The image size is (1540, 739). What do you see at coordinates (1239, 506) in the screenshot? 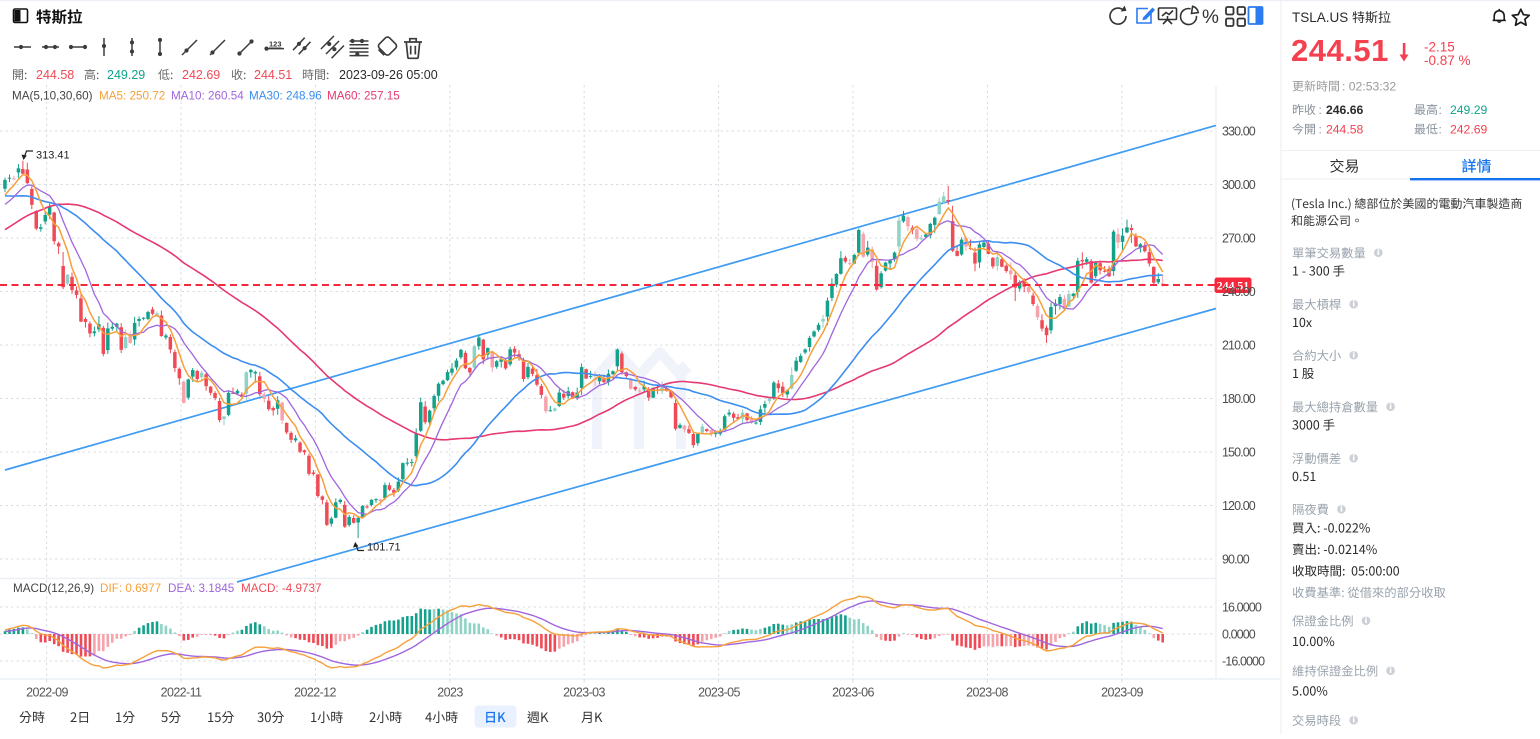
I see `svg-text: 120.00` at bounding box center [1239, 506].